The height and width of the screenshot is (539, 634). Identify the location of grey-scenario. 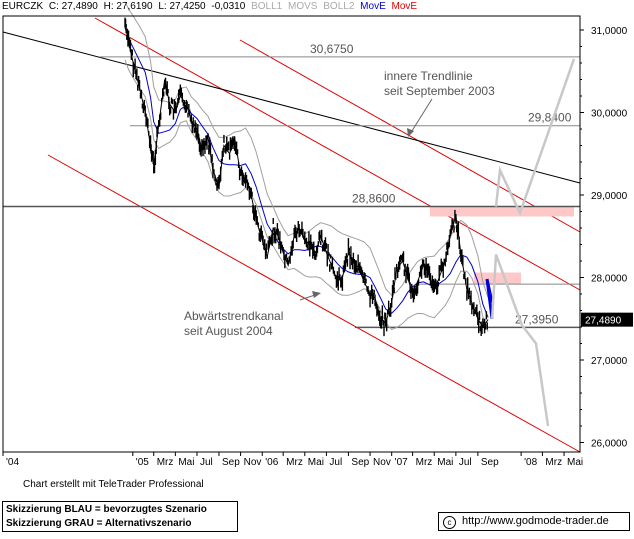
(520, 340).